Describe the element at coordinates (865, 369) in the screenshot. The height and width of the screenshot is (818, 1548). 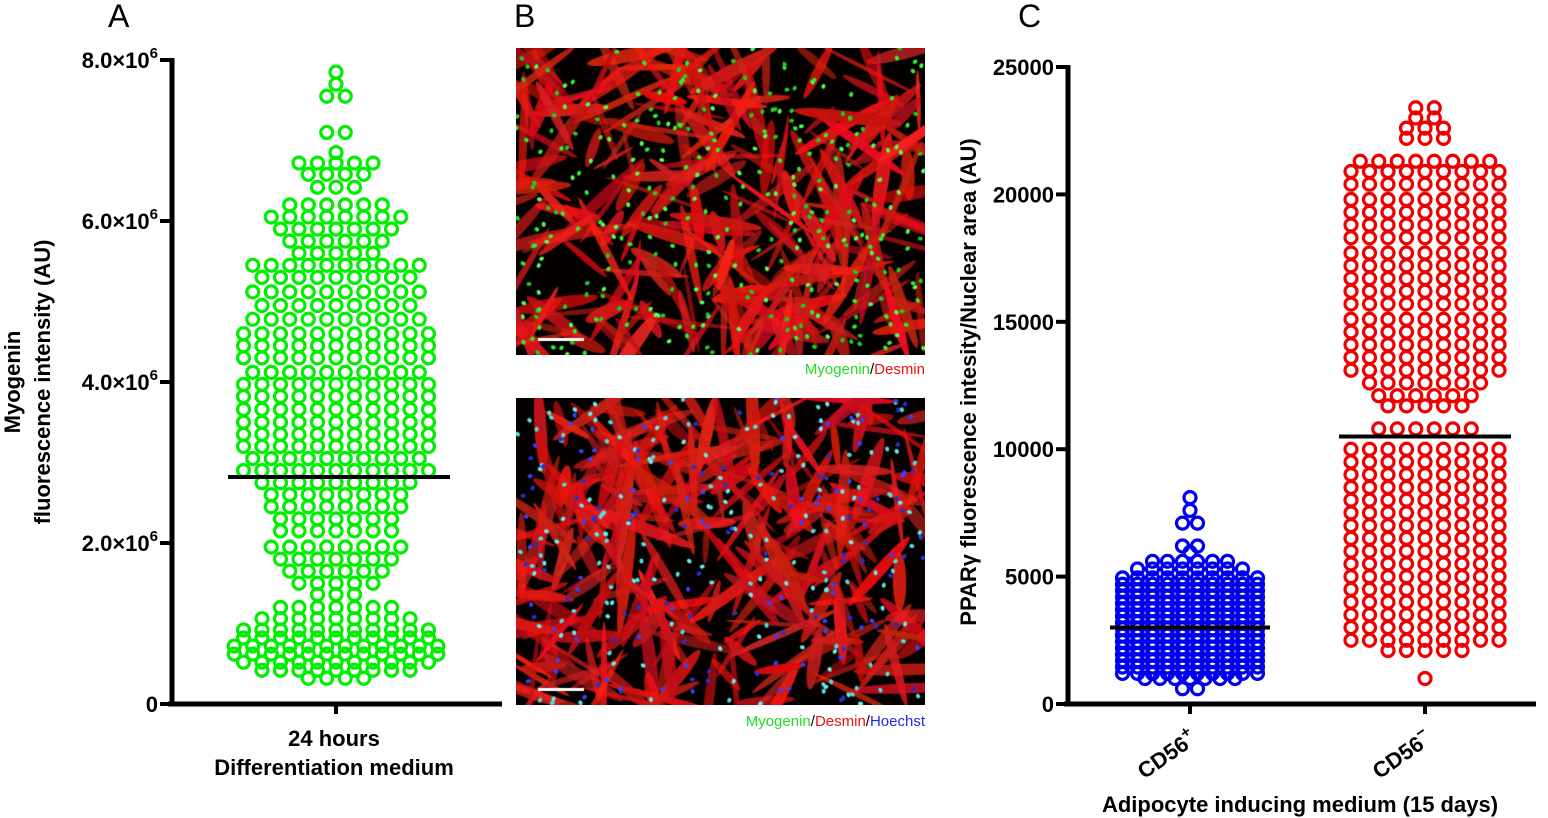
I see `caption-top: Myogenin/Desmin` at that location.